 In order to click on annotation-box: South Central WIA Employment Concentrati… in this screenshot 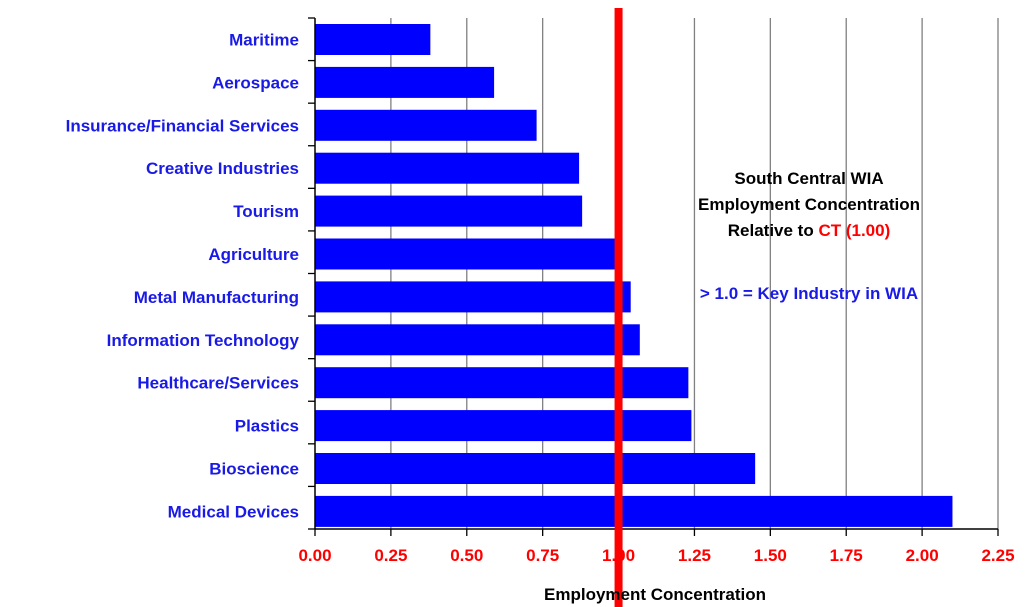, I will do `click(809, 236)`.